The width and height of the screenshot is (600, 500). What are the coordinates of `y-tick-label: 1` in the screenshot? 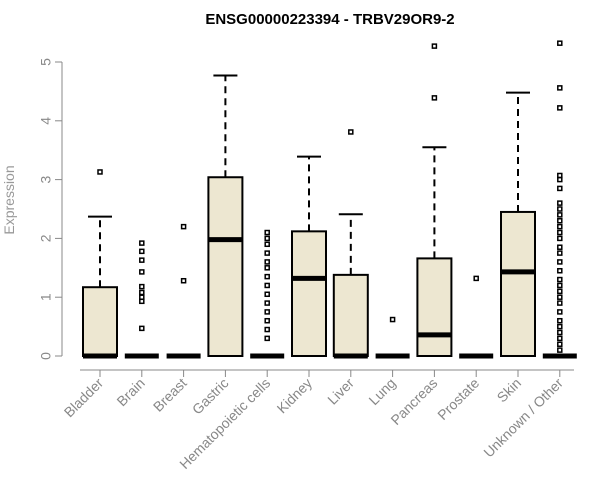 It's located at (46, 297).